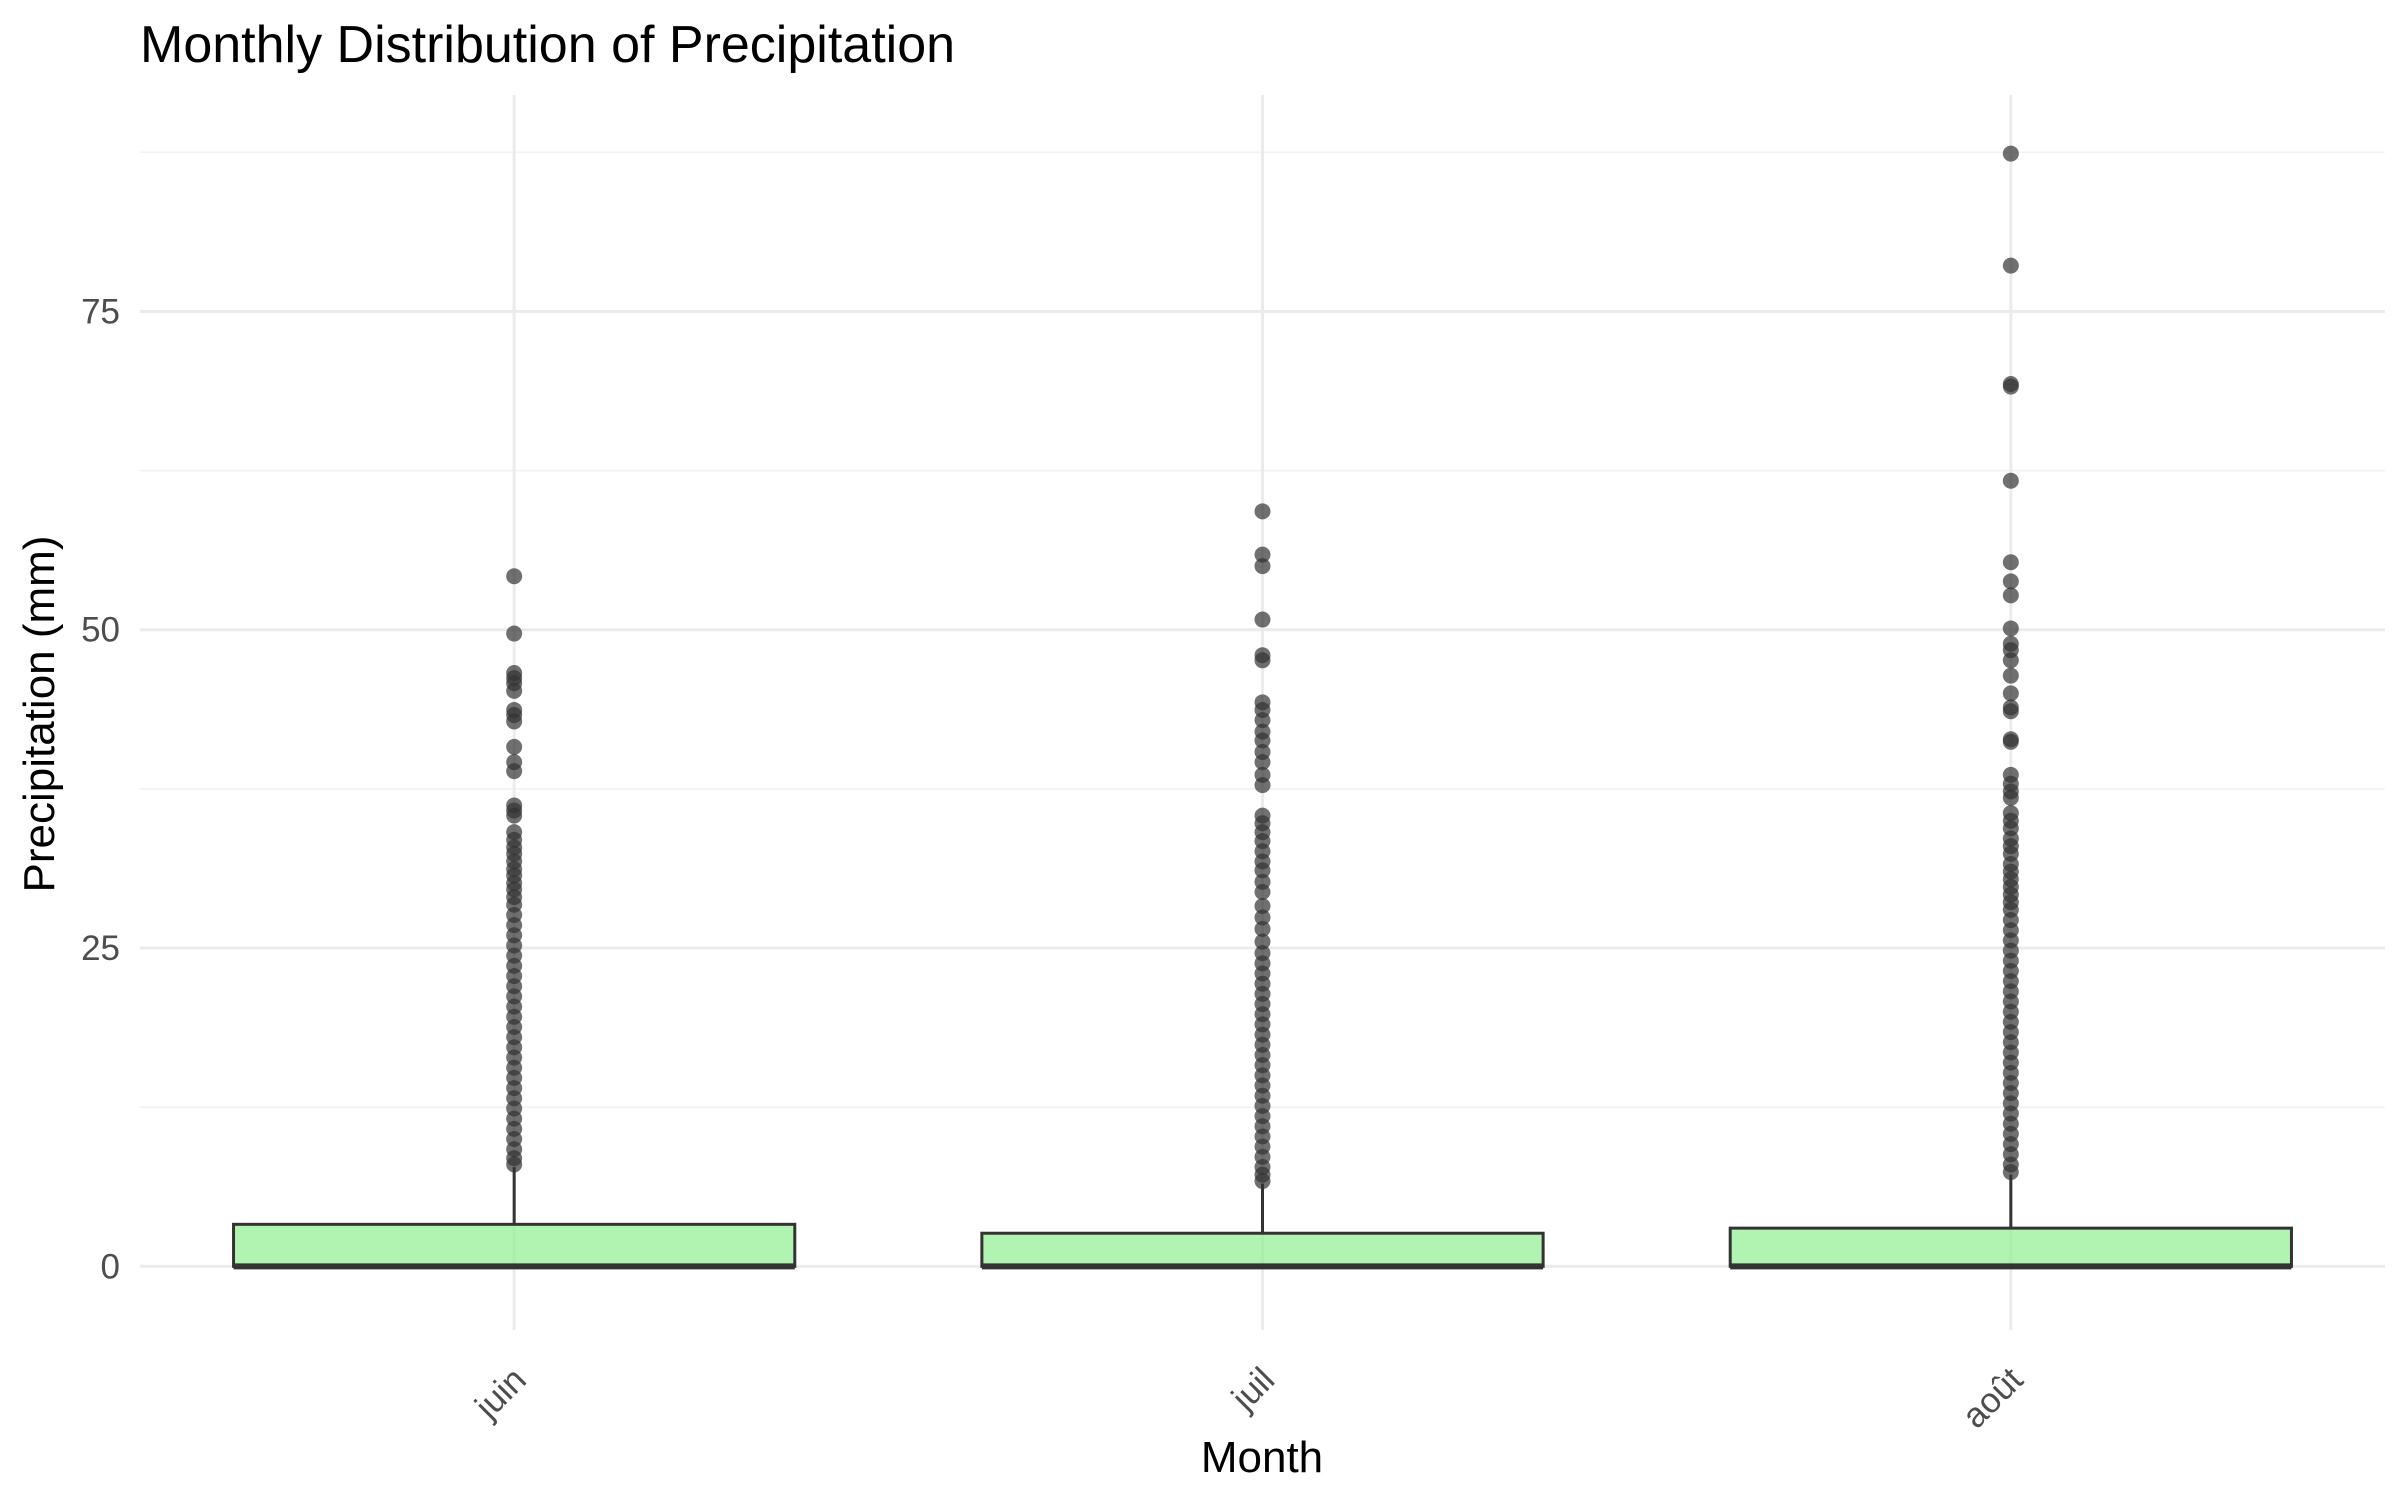  What do you see at coordinates (1253, 1389) in the screenshot?
I see `x-tick-label: juil` at bounding box center [1253, 1389].